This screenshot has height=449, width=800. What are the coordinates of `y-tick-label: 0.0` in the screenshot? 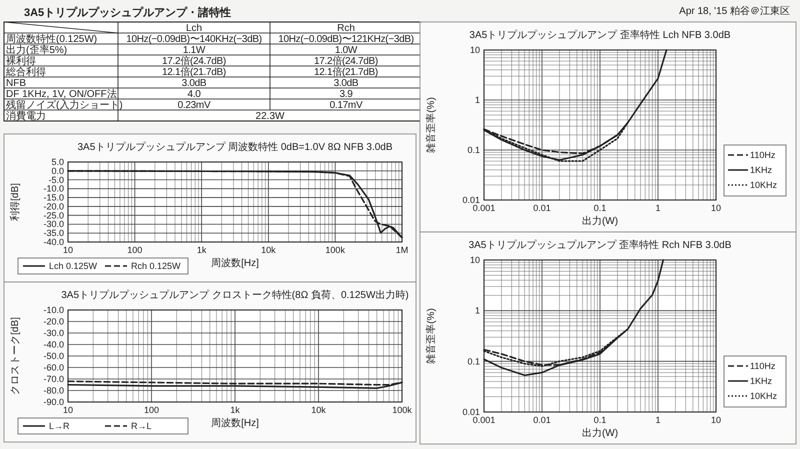 It's located at (57, 171).